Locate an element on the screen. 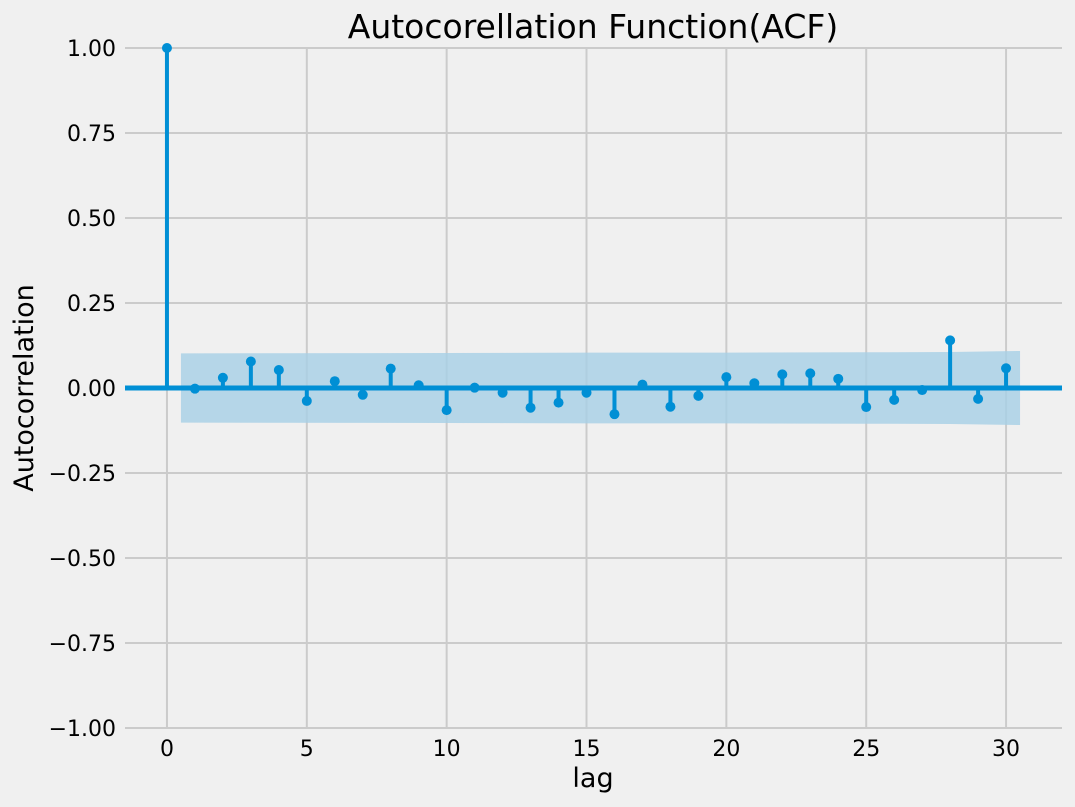 The height and width of the screenshot is (807, 1075). y-axis-label: Autocorrelation is located at coordinates (24, 388).